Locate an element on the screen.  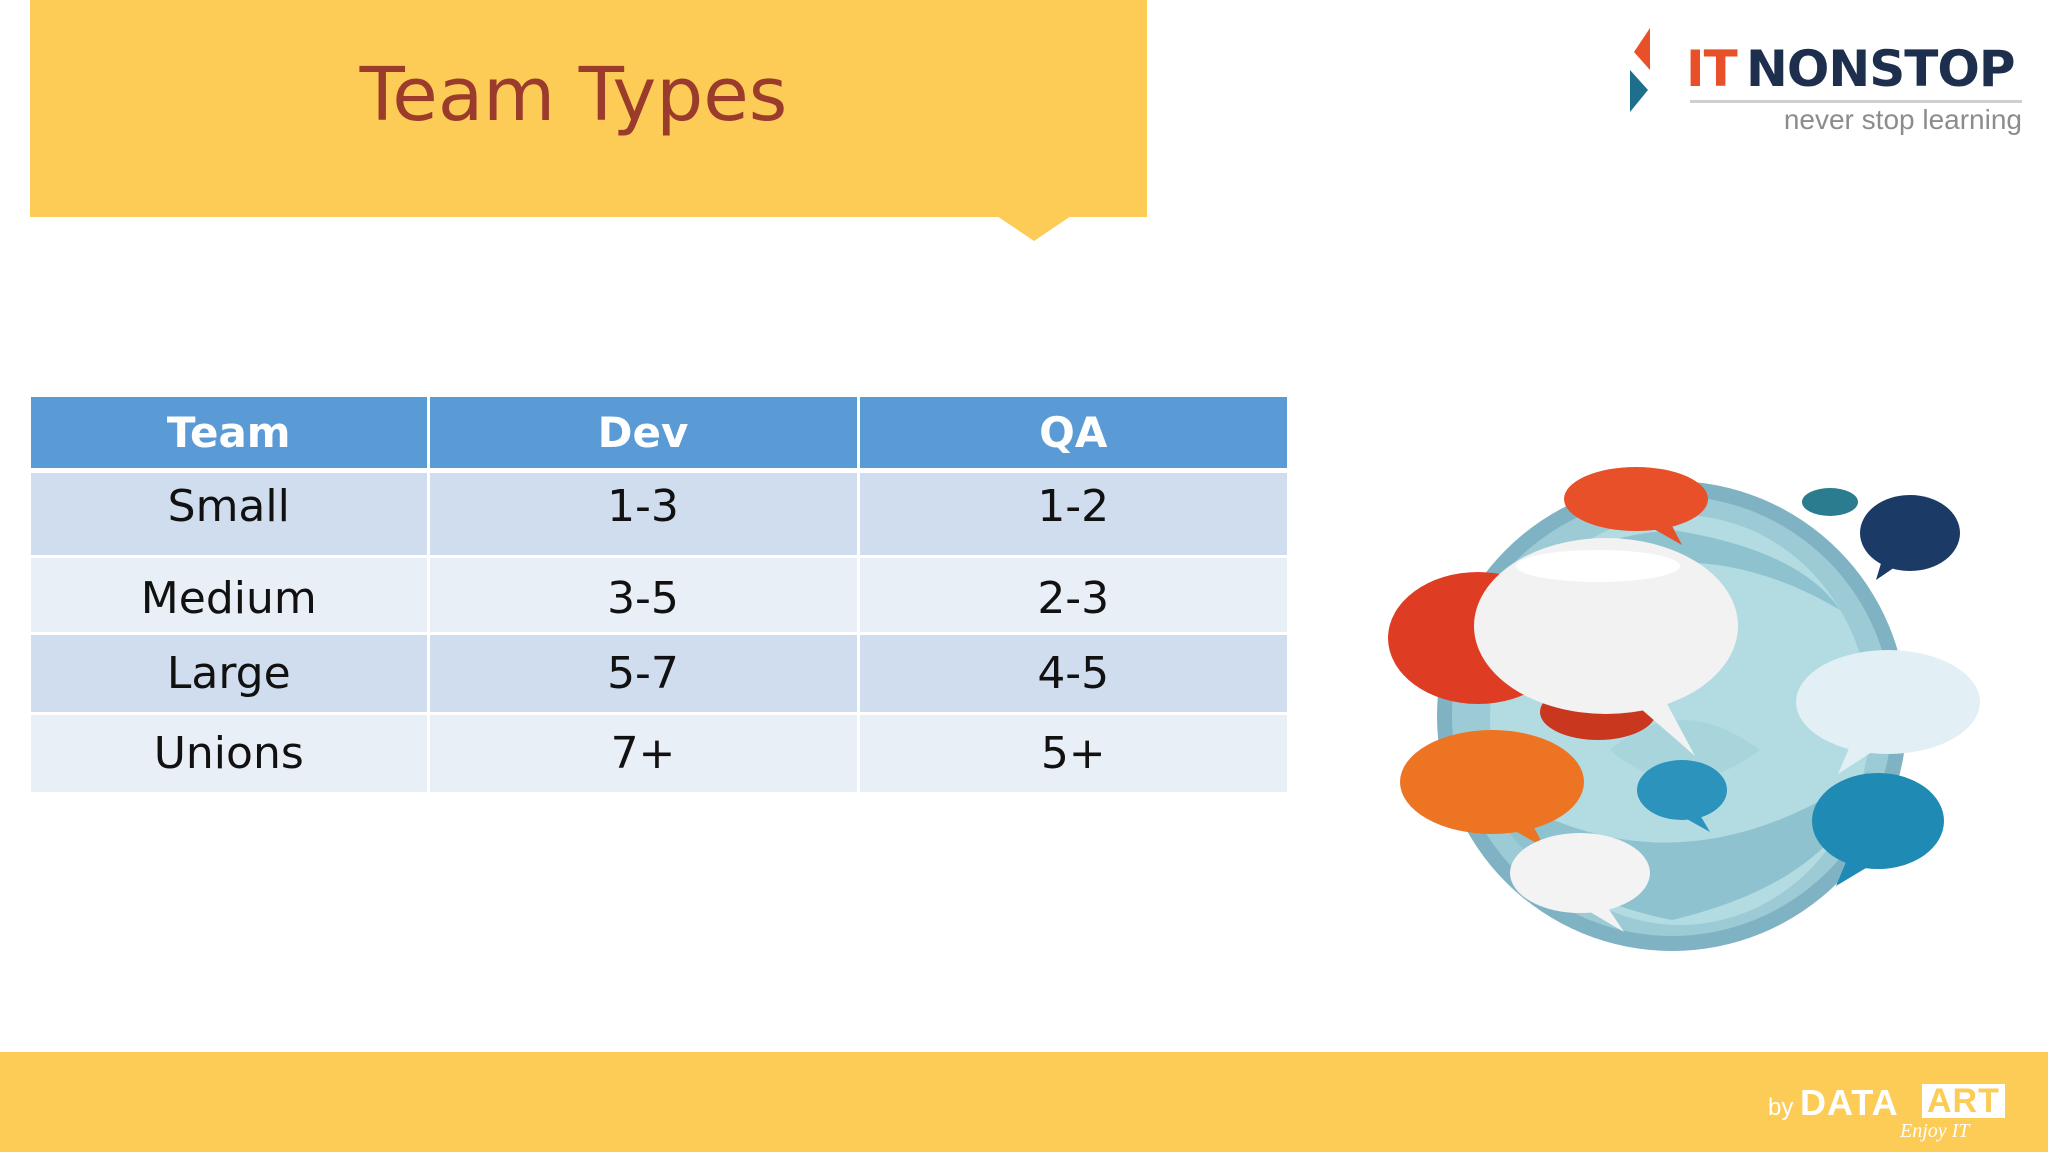
cell-qa: 2-3 is located at coordinates (1072, 595).